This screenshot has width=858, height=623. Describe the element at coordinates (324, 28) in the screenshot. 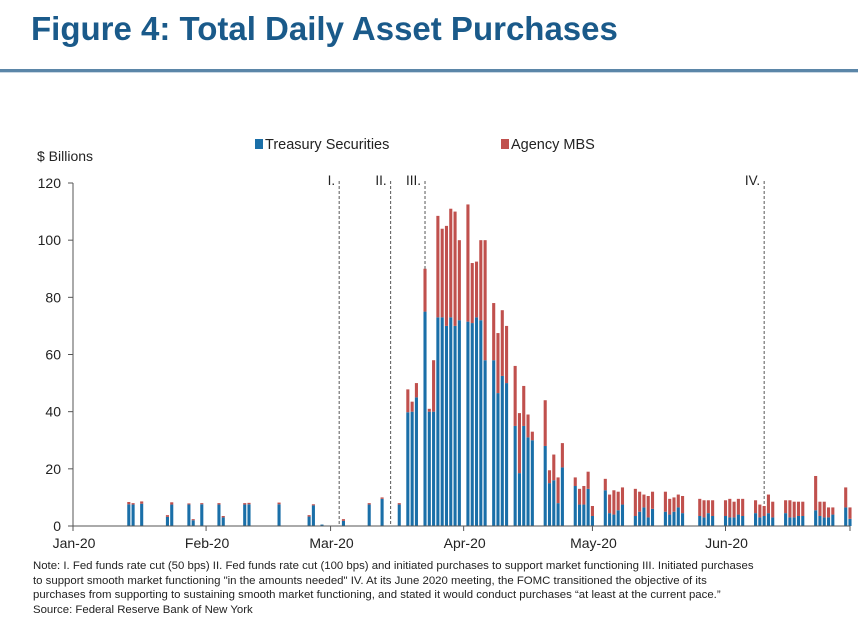

I see `chart-title: Figure 4: Total Daily Asset Purchases` at that location.